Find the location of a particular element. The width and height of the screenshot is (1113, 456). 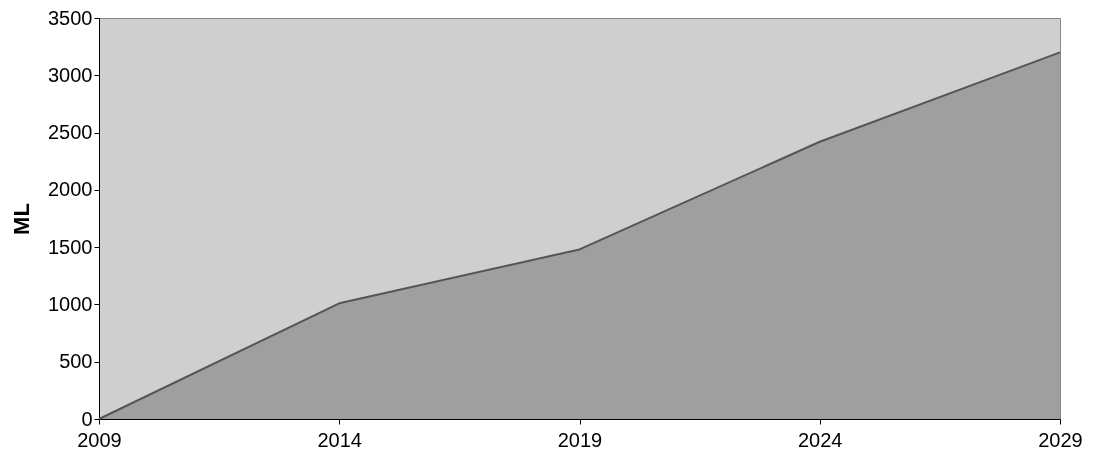

y-tick-label: 500 is located at coordinates (76, 361).